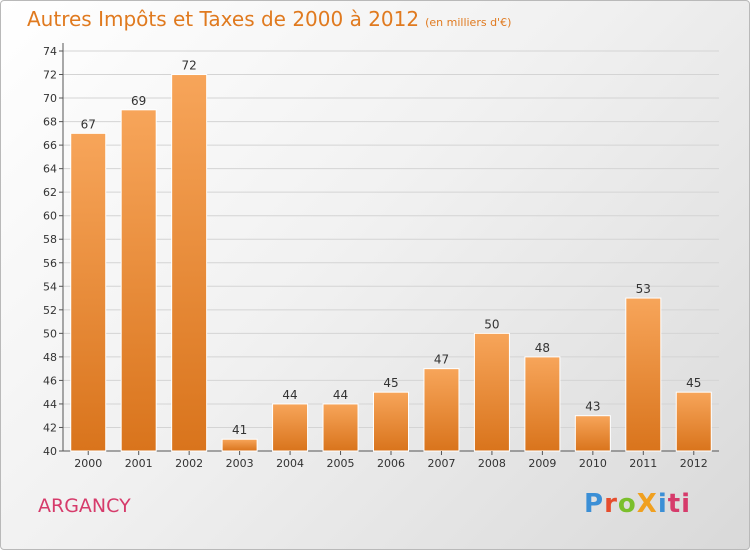 This screenshot has height=550, width=750. What do you see at coordinates (593, 463) in the screenshot?
I see `x-tick-label: 2010` at bounding box center [593, 463].